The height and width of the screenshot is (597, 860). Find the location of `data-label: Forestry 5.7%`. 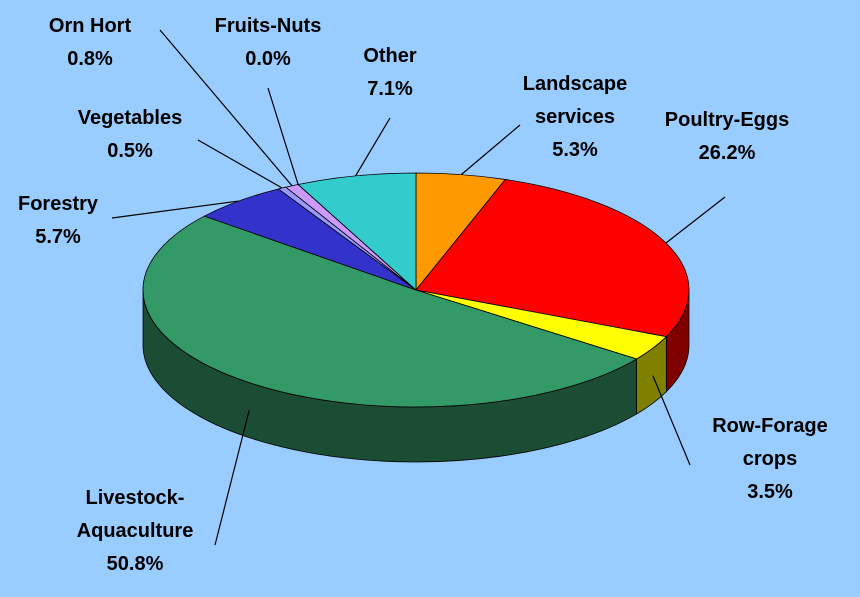

data-label: Forestry 5.7% is located at coordinates (104, 221).